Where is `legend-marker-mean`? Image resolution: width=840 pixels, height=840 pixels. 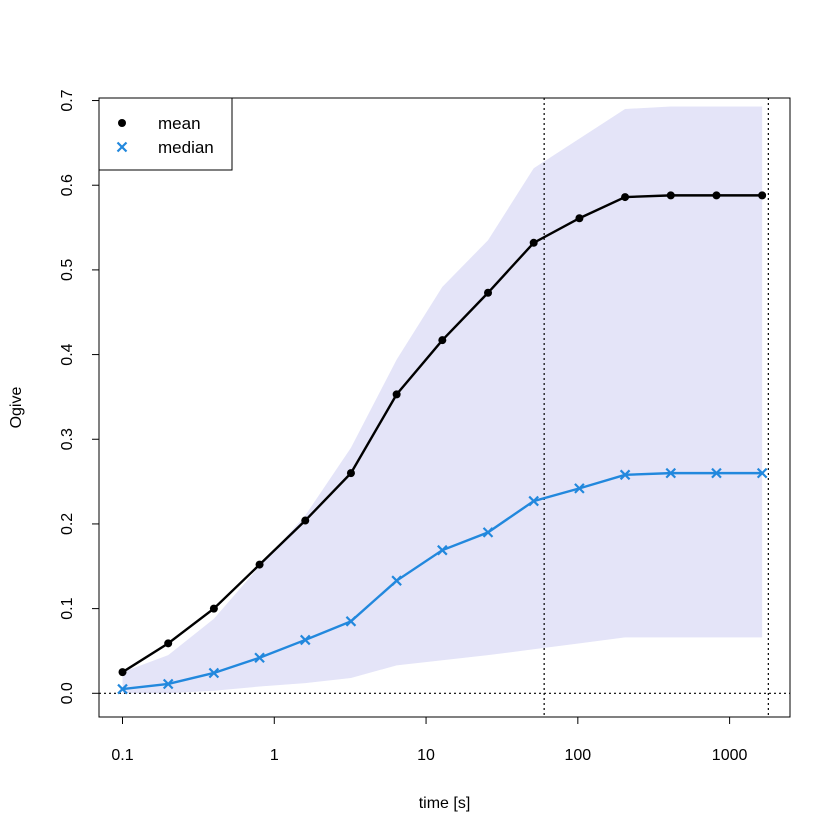
legend-marker-mean is located at coordinates (122, 123).